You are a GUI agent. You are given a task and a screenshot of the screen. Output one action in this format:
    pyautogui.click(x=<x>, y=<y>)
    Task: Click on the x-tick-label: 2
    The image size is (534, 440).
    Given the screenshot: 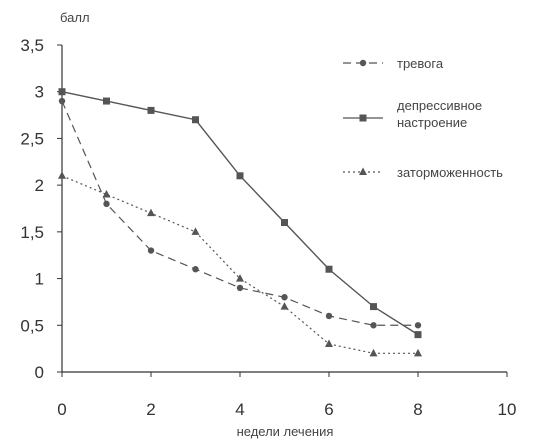 What is the action you would take?
    pyautogui.click(x=150, y=409)
    